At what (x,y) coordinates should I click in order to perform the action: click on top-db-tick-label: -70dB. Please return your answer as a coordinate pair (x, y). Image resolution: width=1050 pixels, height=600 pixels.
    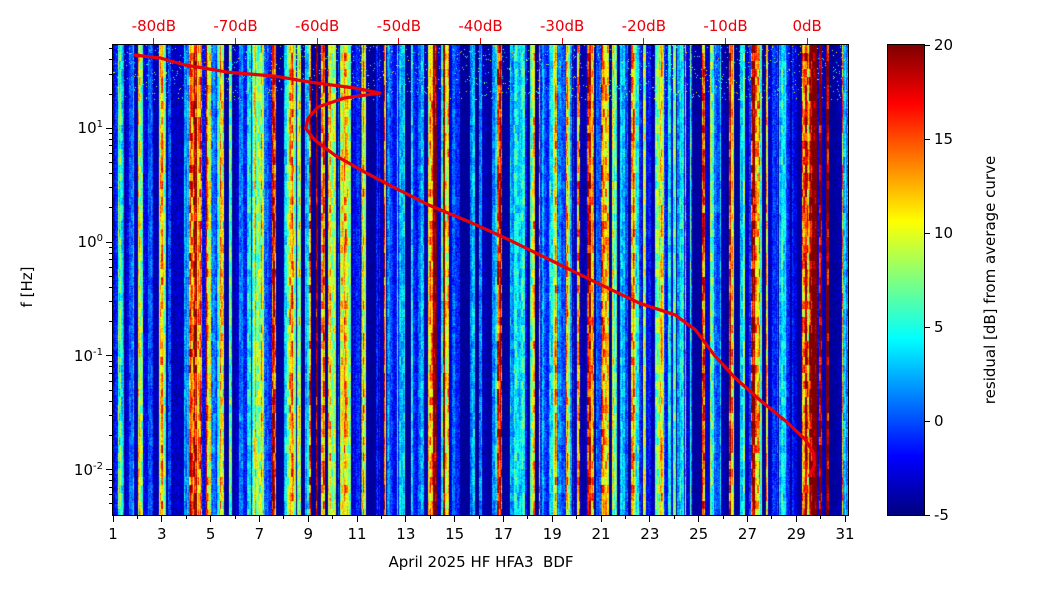
    Looking at the image, I should click on (235, 26).